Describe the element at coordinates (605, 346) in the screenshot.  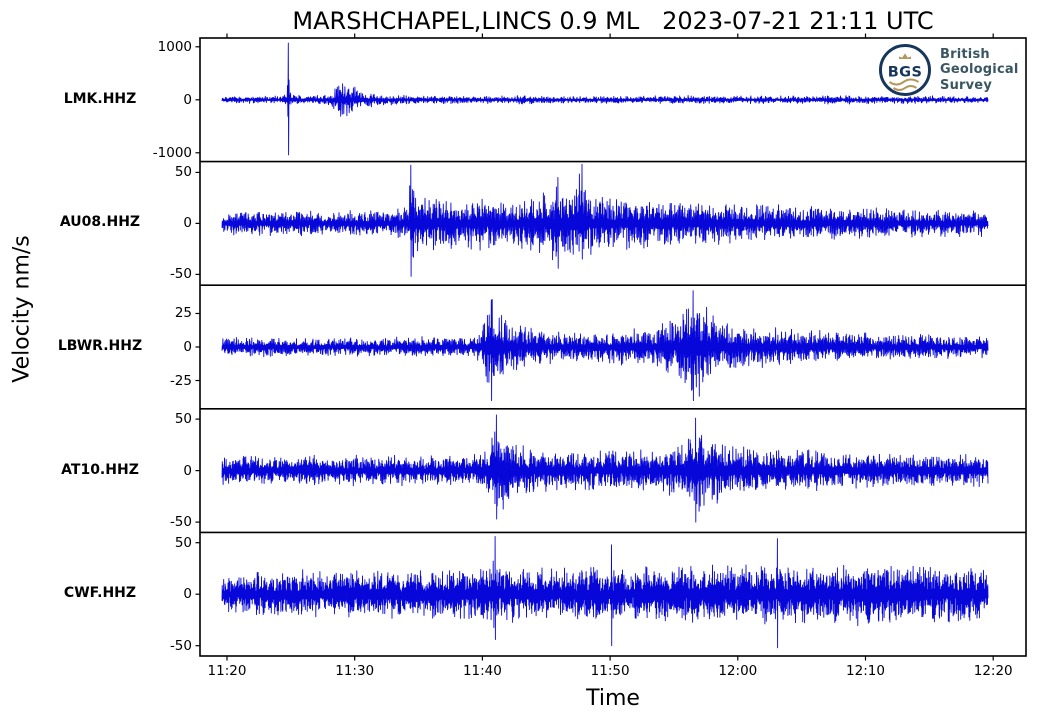
I see `trace-lbwr-hhz` at that location.